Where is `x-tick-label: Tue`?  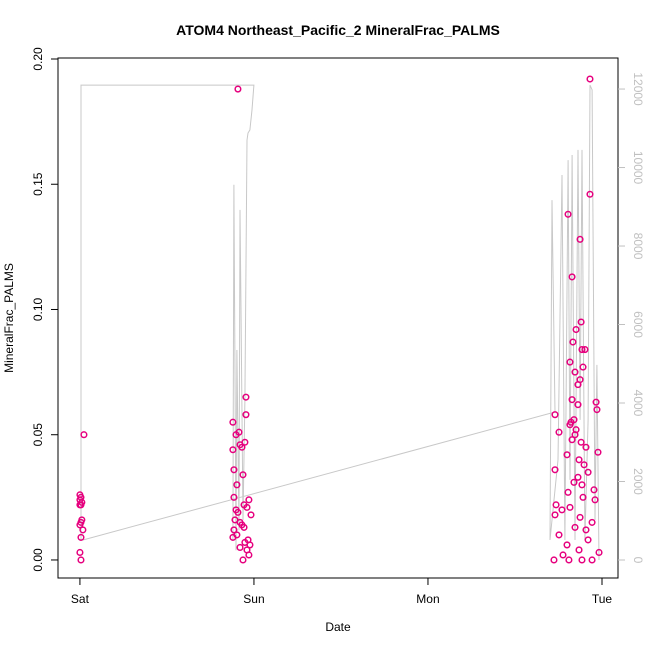 x-tick-label: Tue is located at coordinates (602, 599).